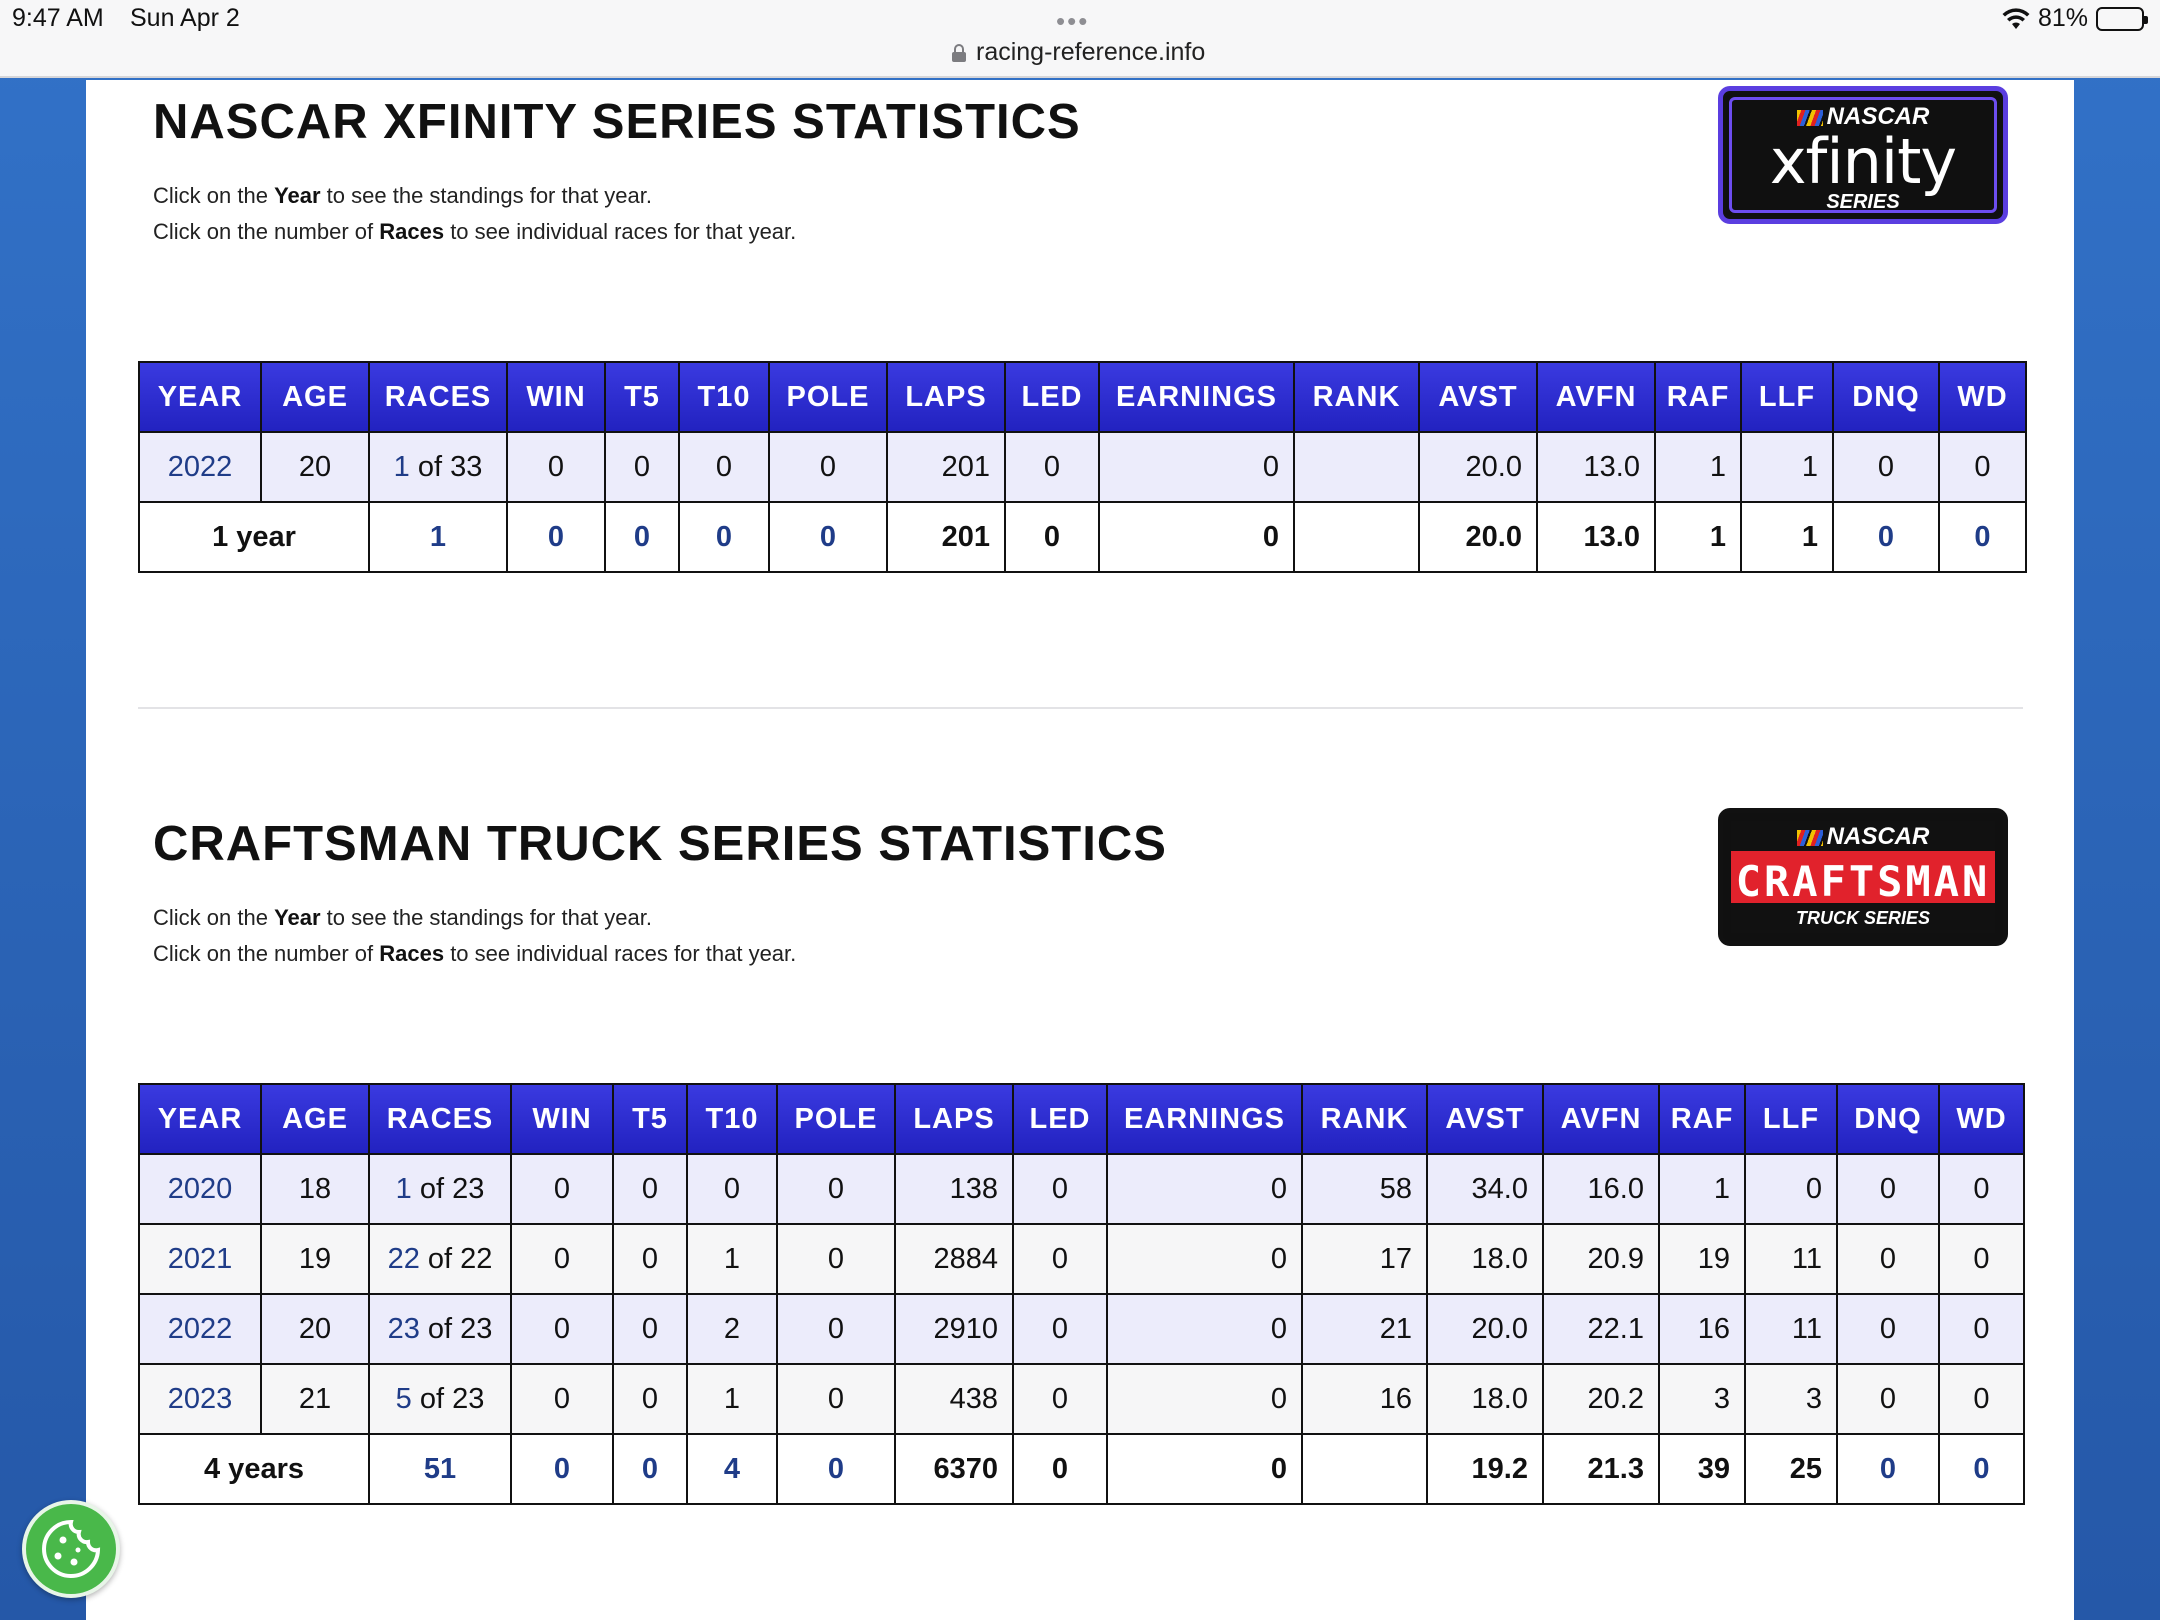  I want to click on laps-cell: 438, so click(954, 1399).